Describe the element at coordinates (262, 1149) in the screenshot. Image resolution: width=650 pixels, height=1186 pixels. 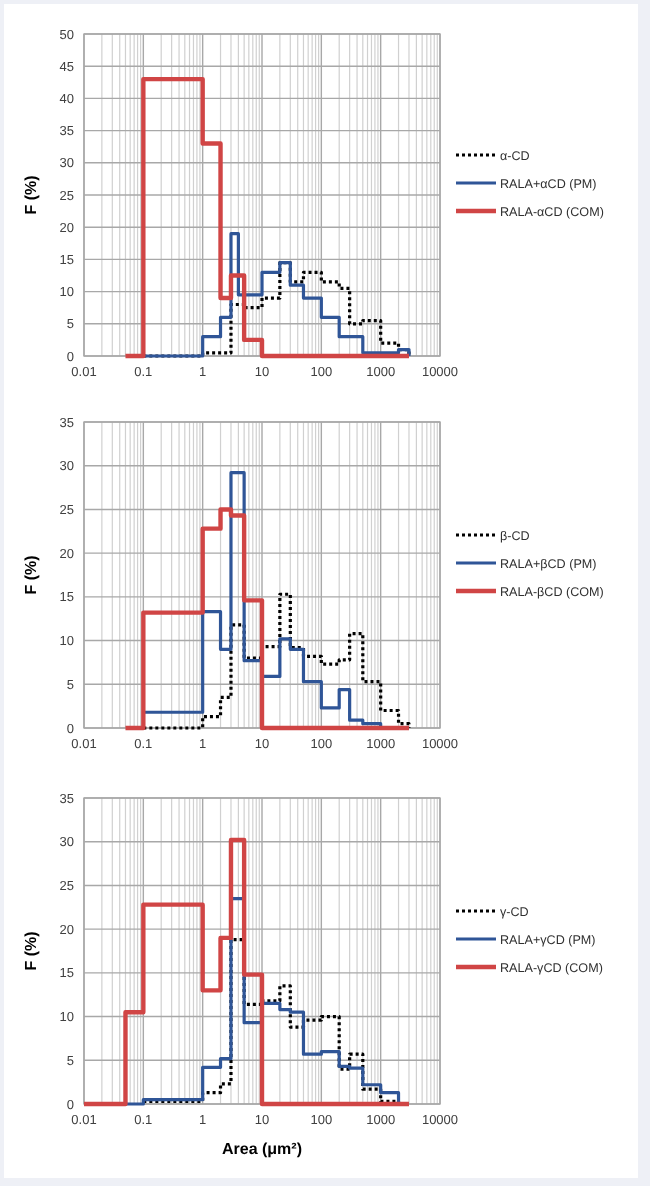
I see `x-axis-title: Area (μm²)` at that location.